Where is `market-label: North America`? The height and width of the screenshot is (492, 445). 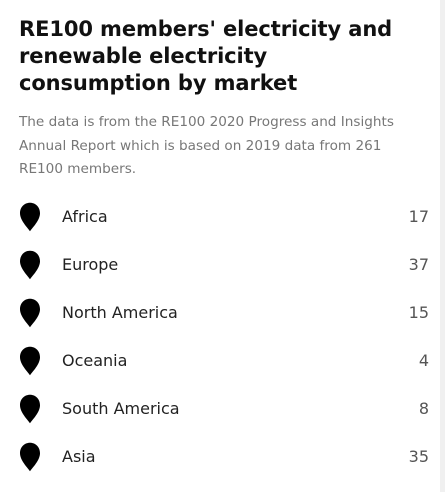
market-label: North America is located at coordinates (120, 312).